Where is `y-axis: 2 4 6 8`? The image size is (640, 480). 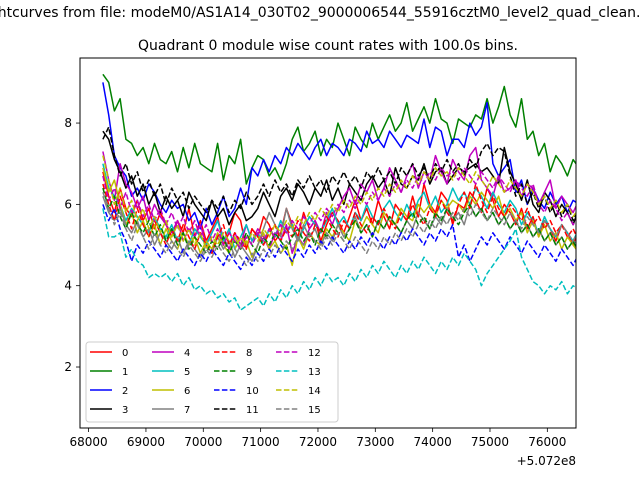 y-axis: 2 4 6 8 is located at coordinates (72, 245).